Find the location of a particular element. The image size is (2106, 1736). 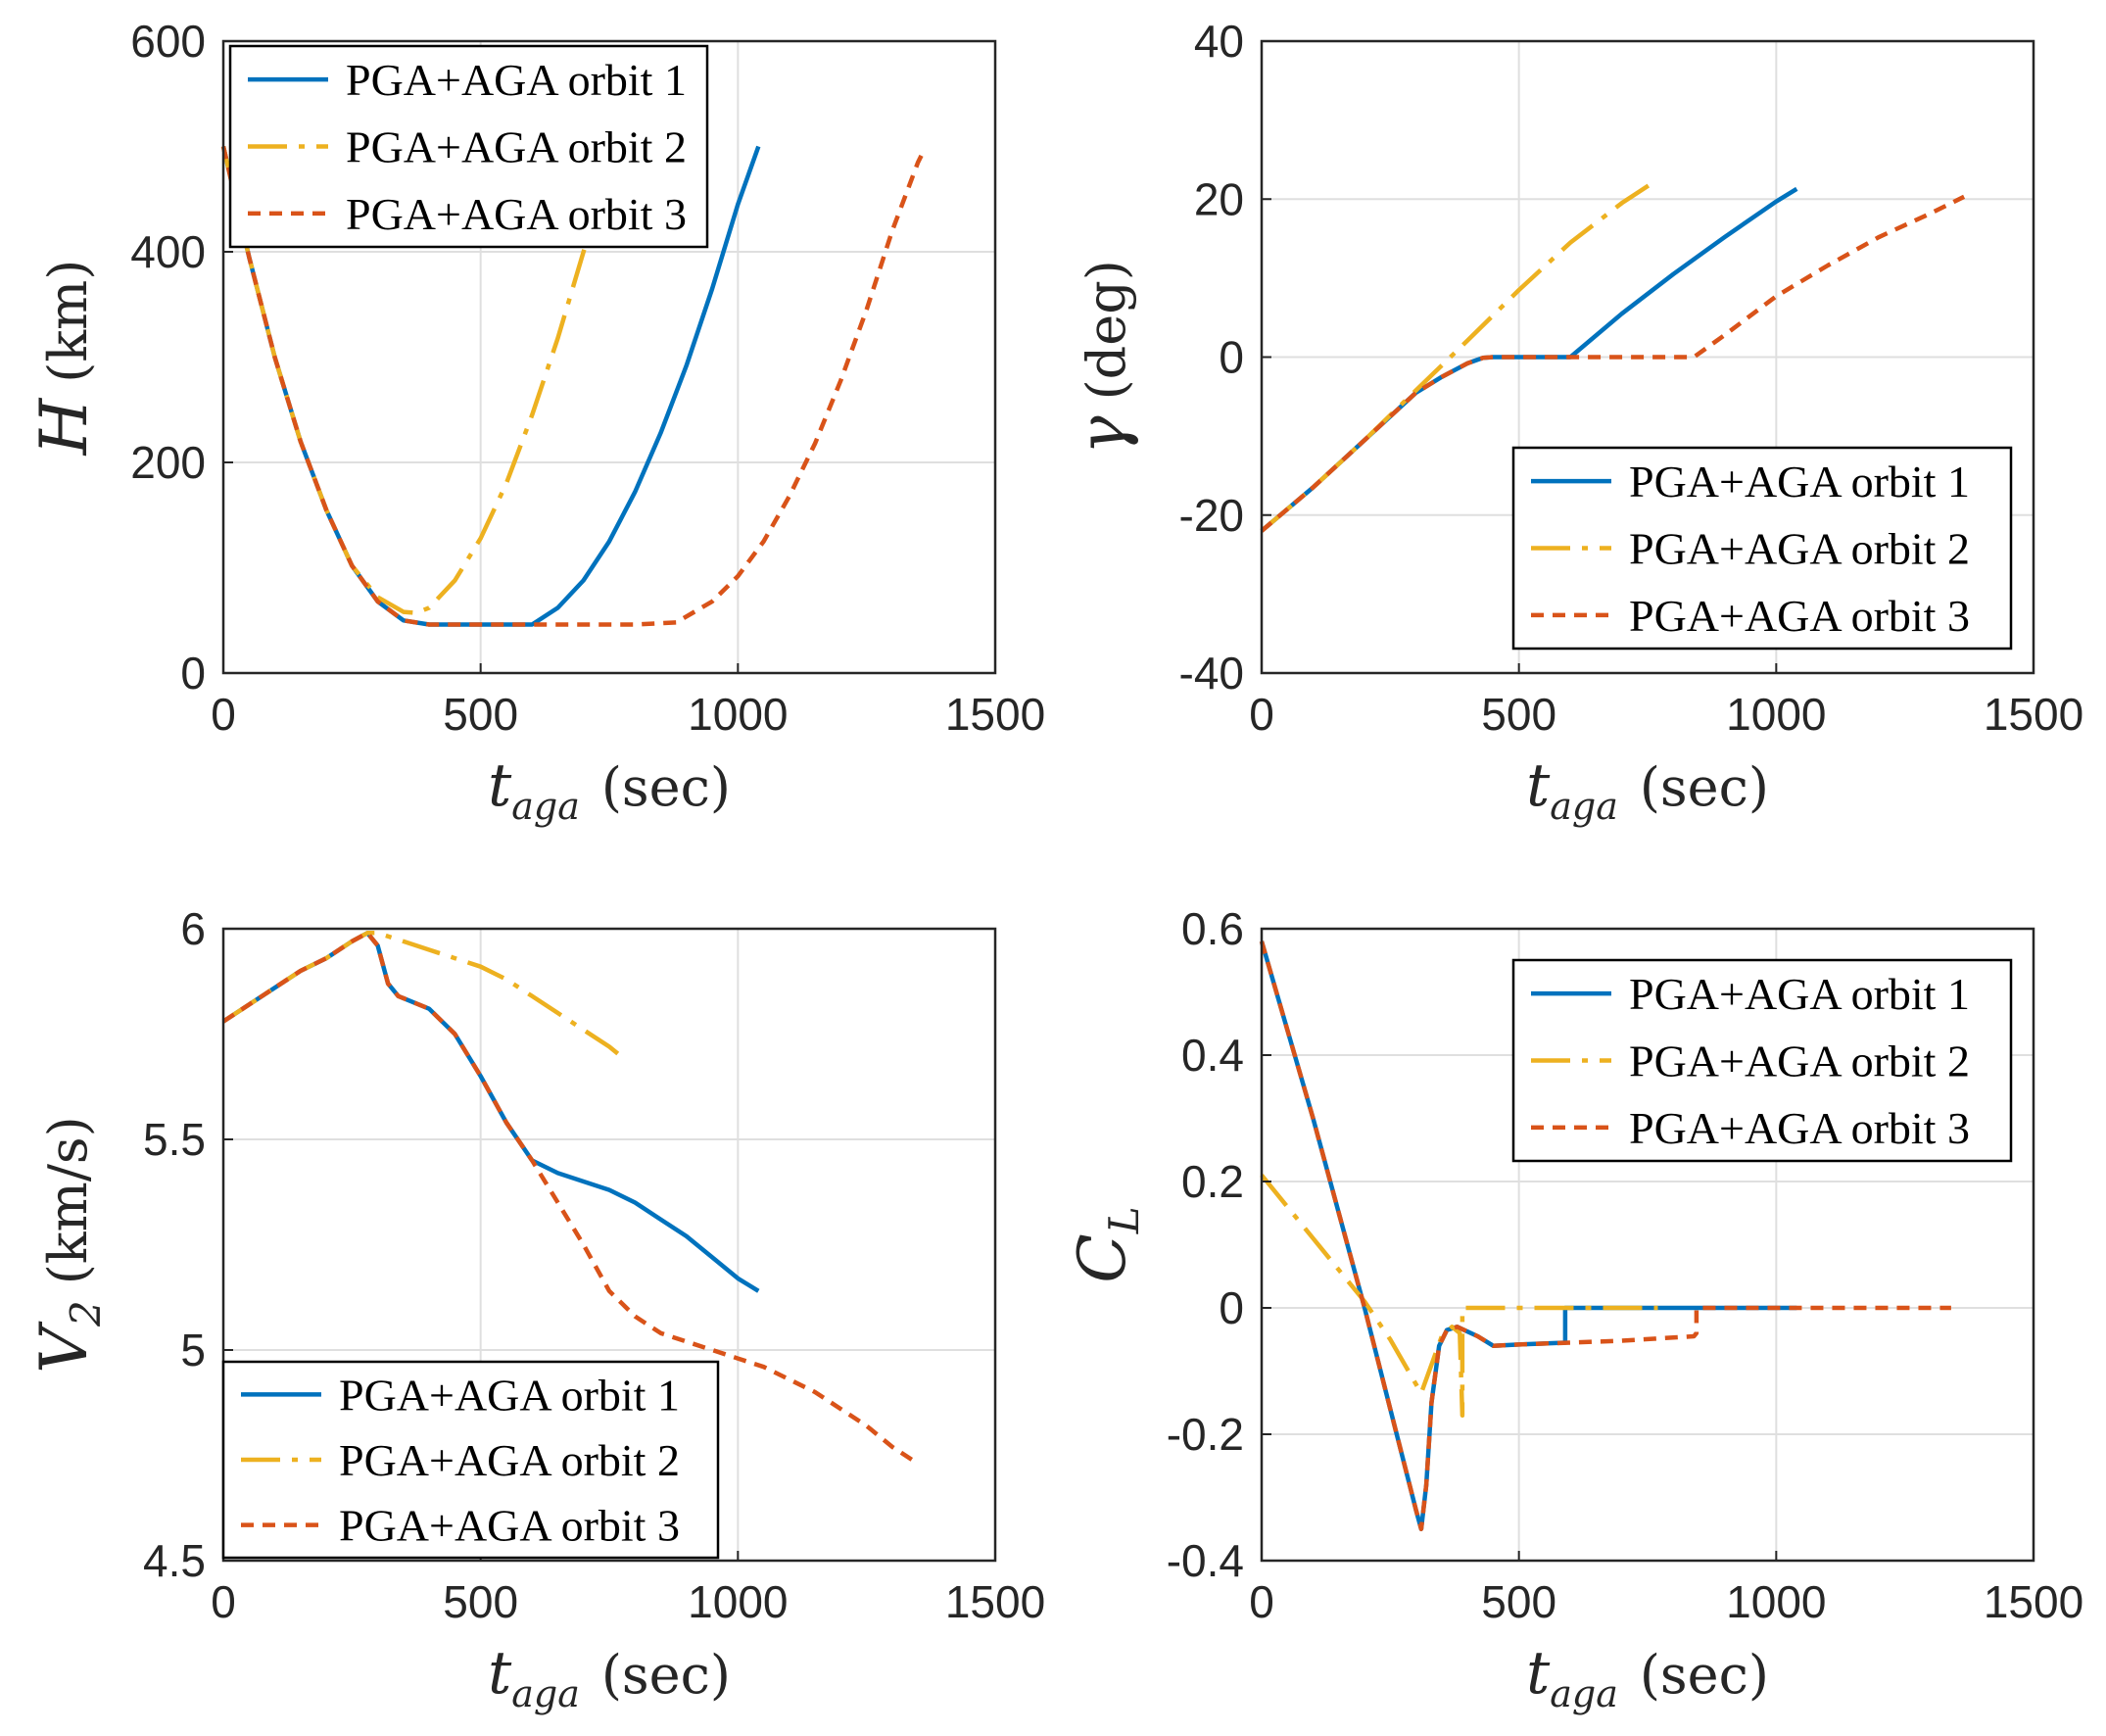

legend-box is located at coordinates (468, 146).